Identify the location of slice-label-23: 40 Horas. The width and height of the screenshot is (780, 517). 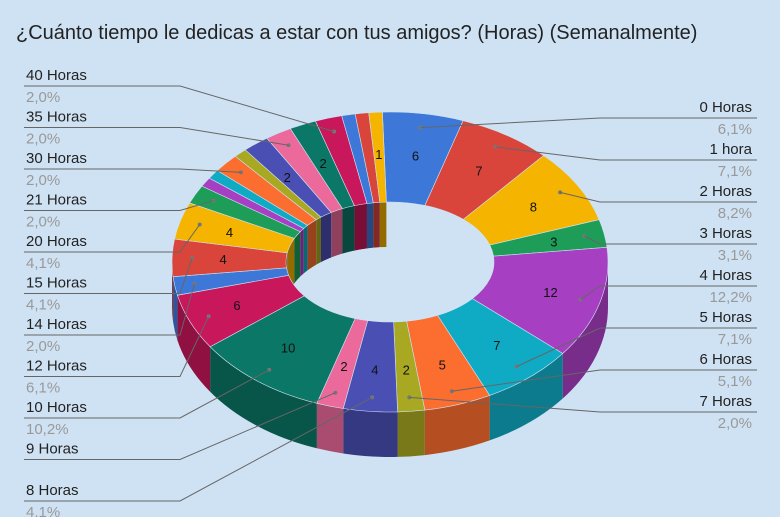
(56, 75).